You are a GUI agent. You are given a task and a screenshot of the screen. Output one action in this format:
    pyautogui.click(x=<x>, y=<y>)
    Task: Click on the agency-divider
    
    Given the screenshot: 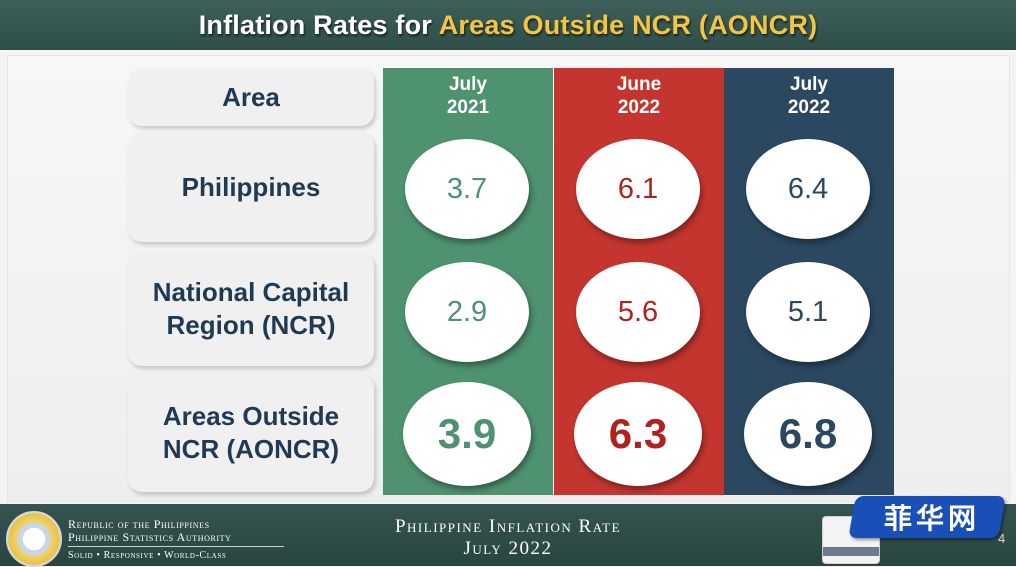 What is the action you would take?
    pyautogui.click(x=176, y=546)
    